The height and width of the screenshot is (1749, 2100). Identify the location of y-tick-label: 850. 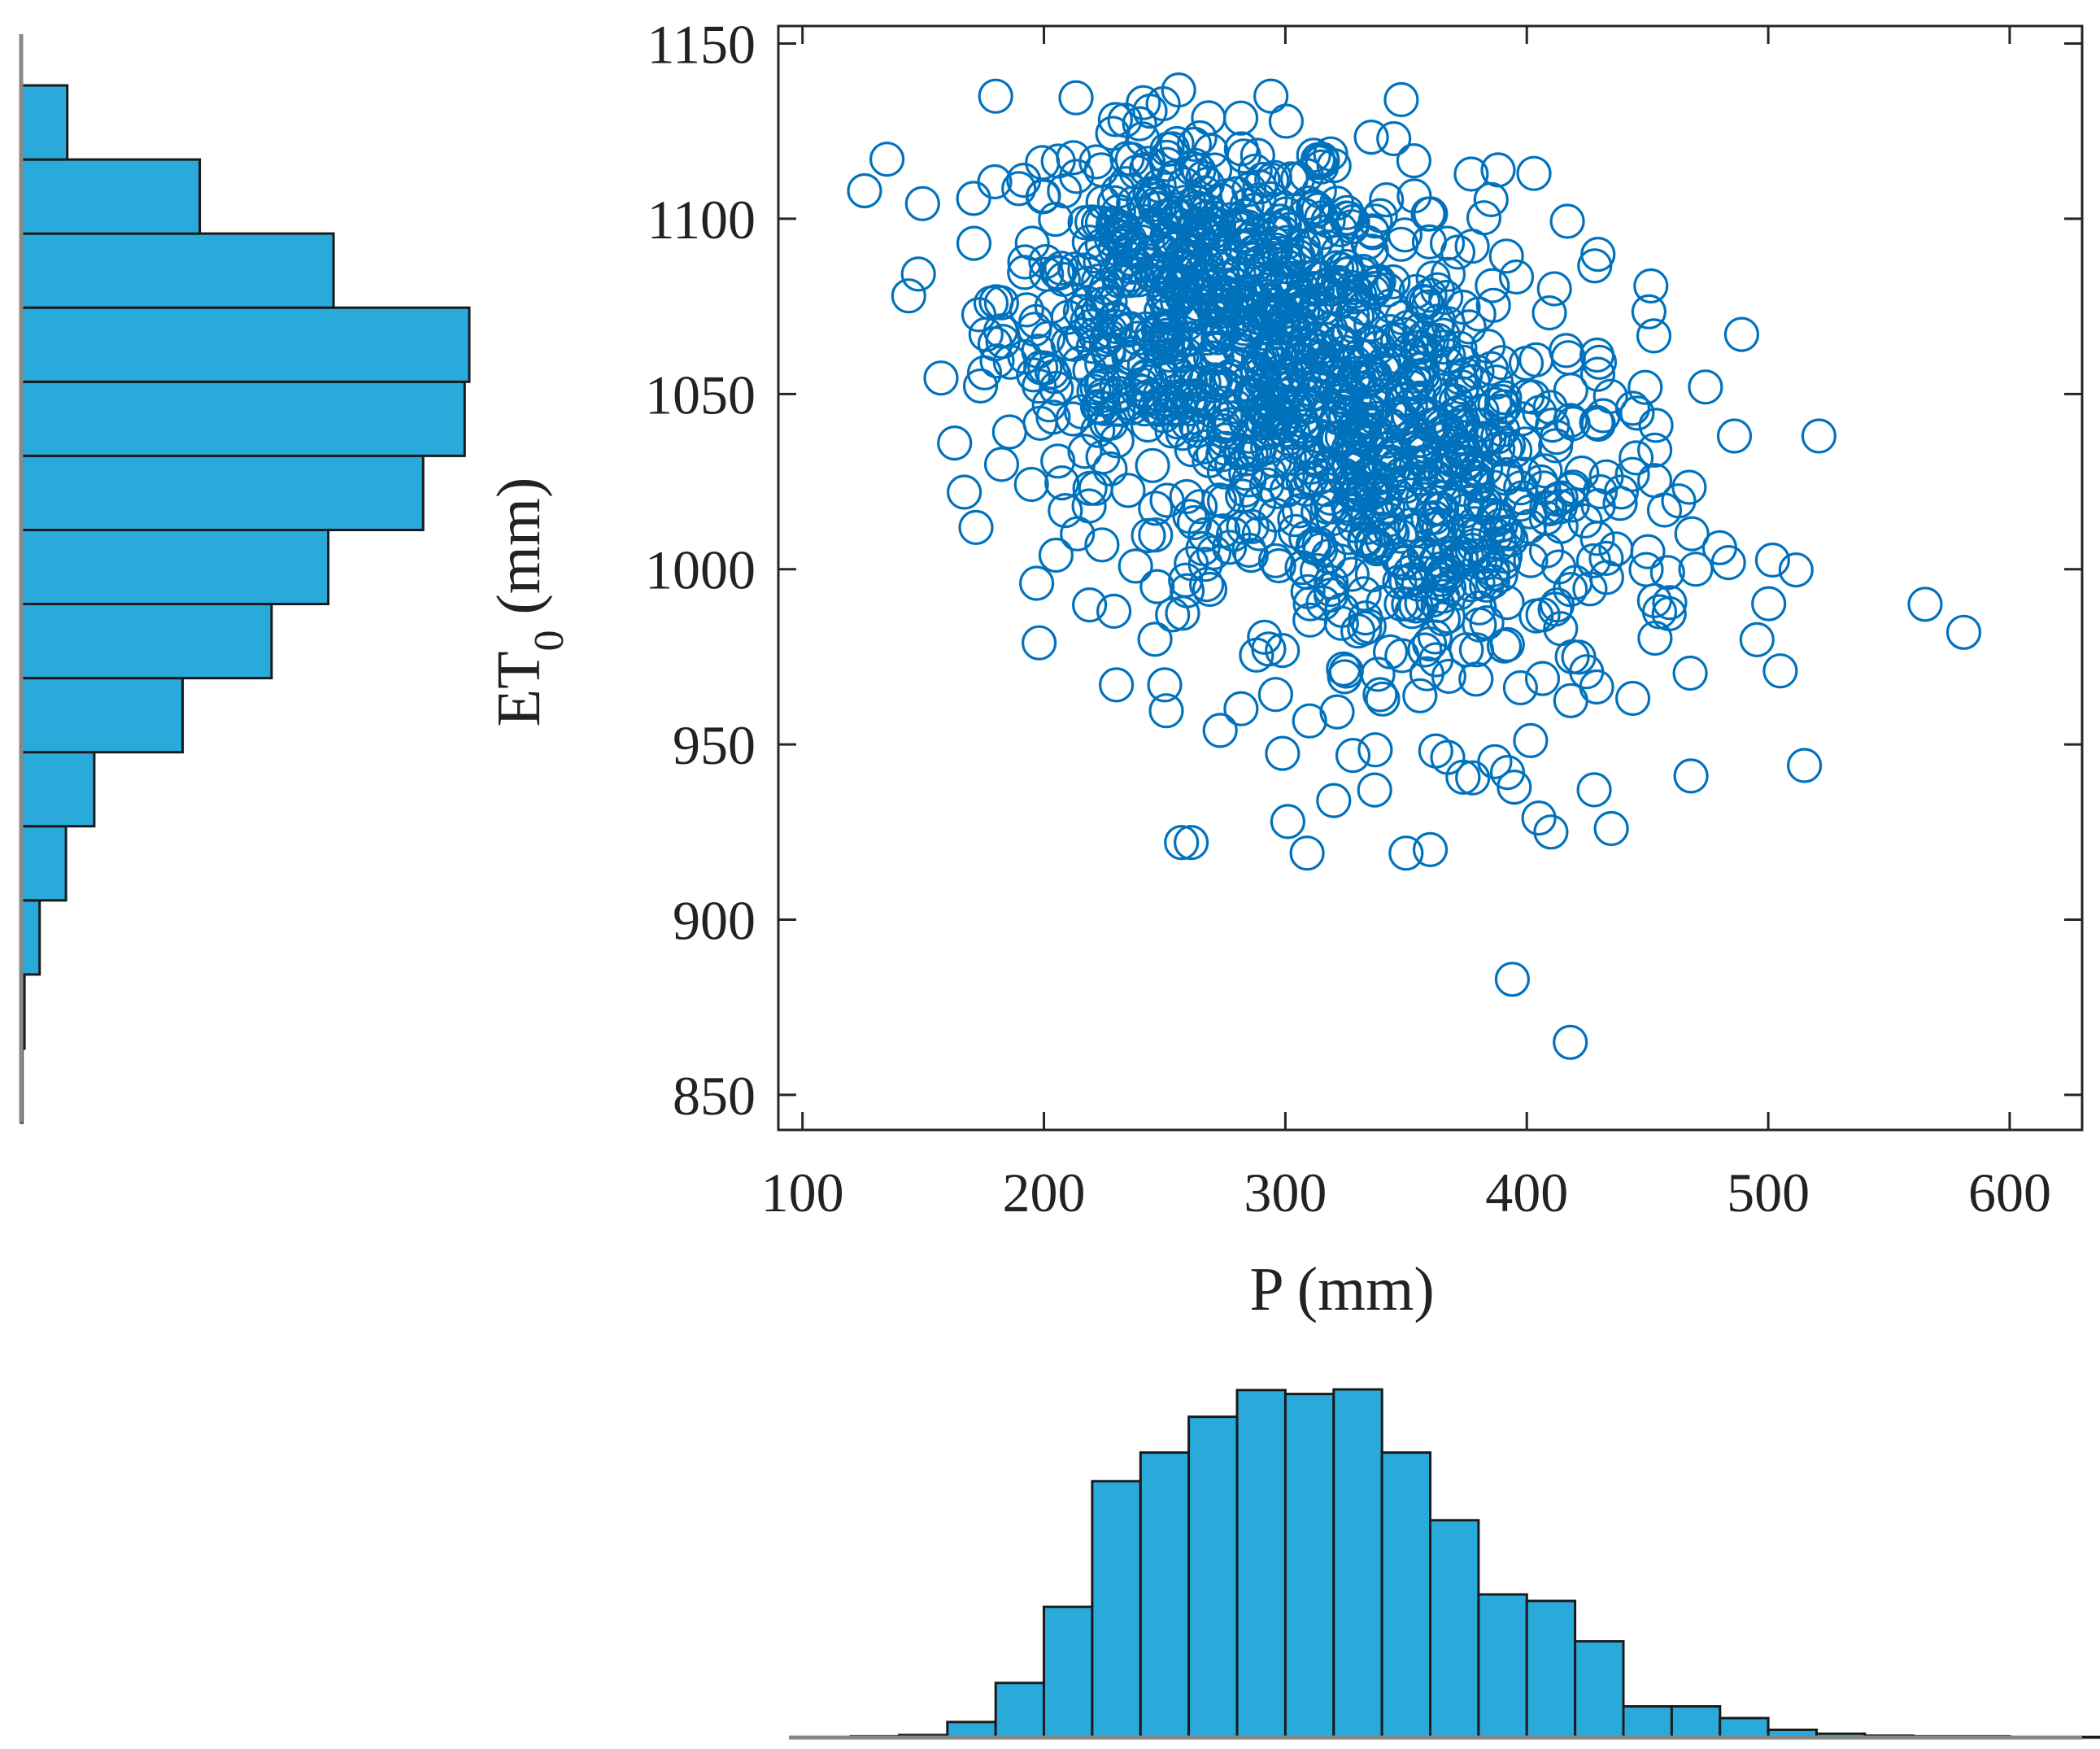
(714, 1096).